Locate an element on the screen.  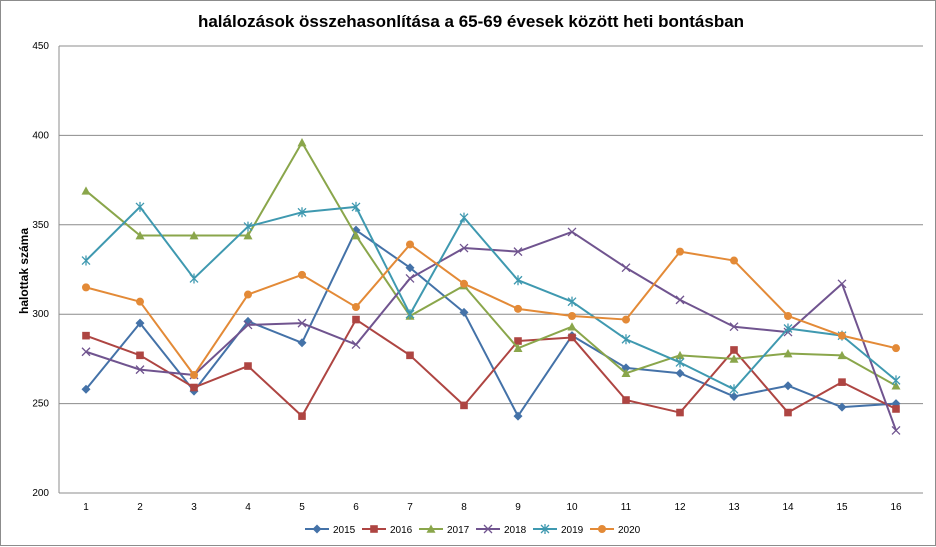
x-tick-label: 15 is located at coordinates (842, 507).